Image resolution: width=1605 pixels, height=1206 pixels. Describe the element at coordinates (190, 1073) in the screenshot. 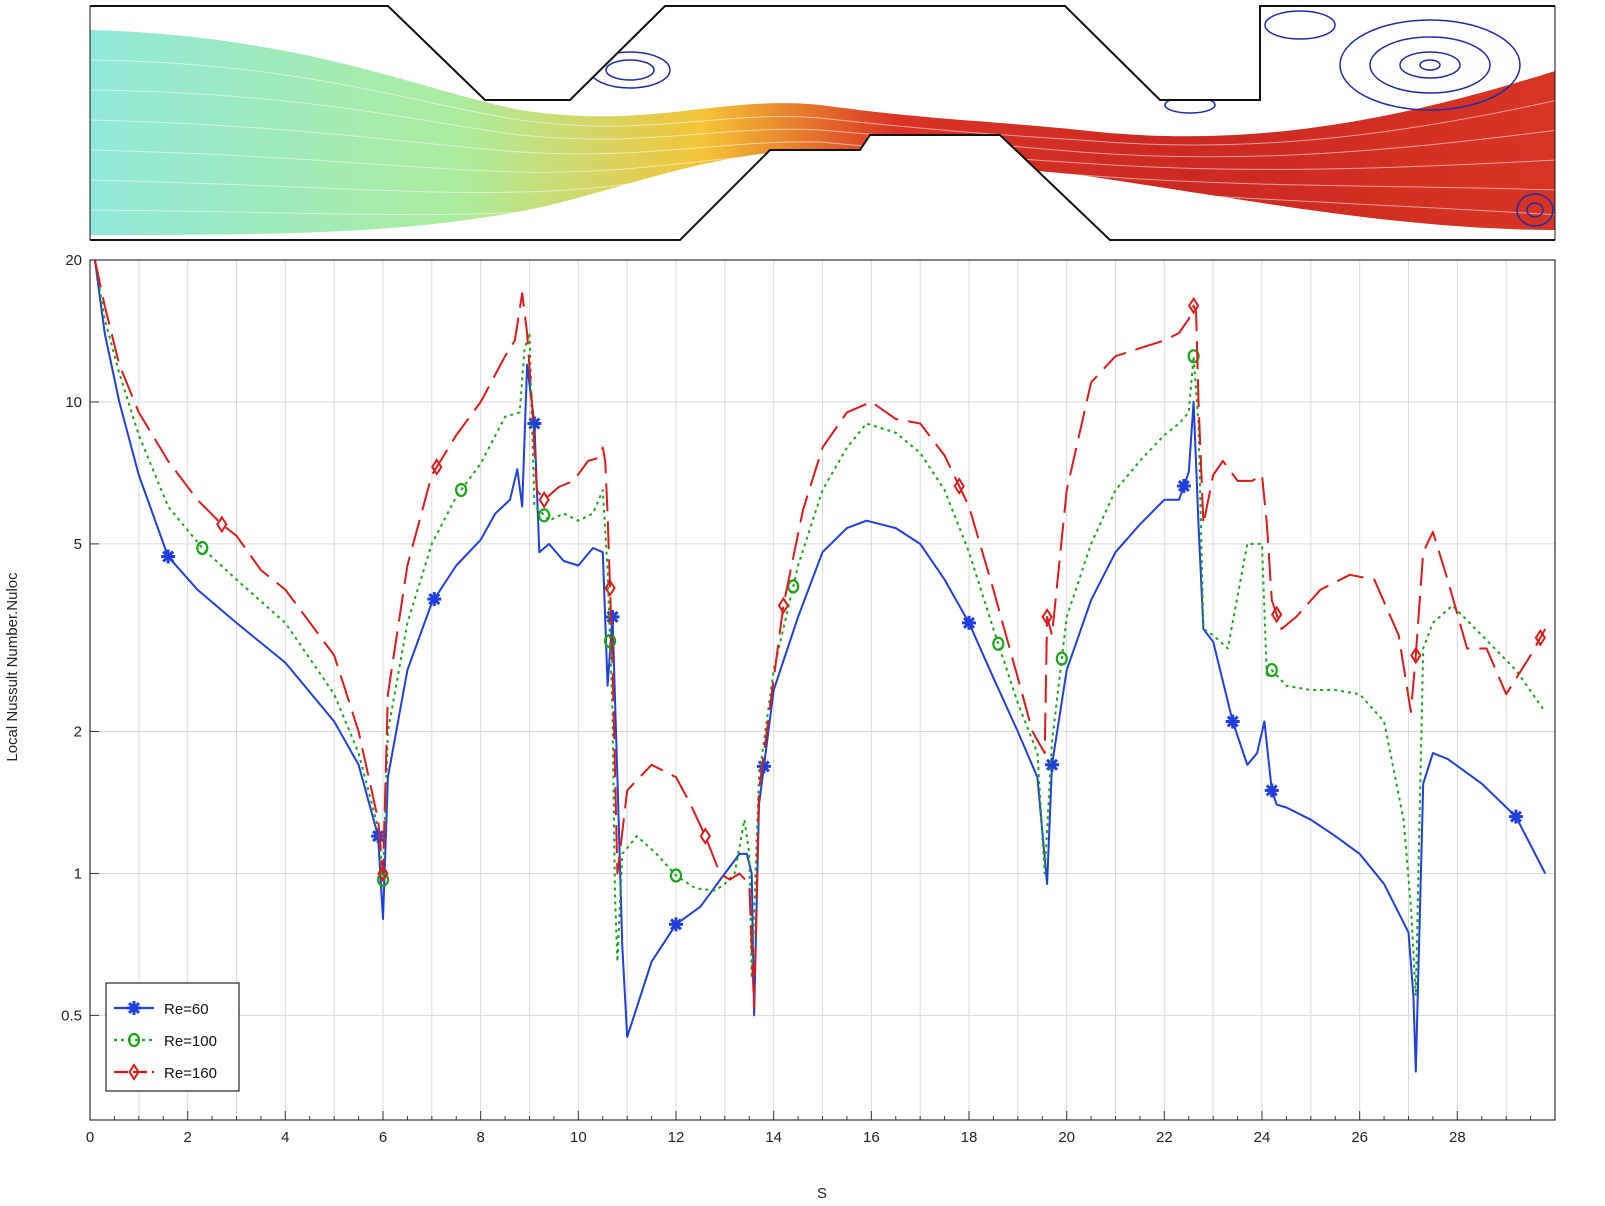

I see `legend-label-re160: Re=160` at that location.